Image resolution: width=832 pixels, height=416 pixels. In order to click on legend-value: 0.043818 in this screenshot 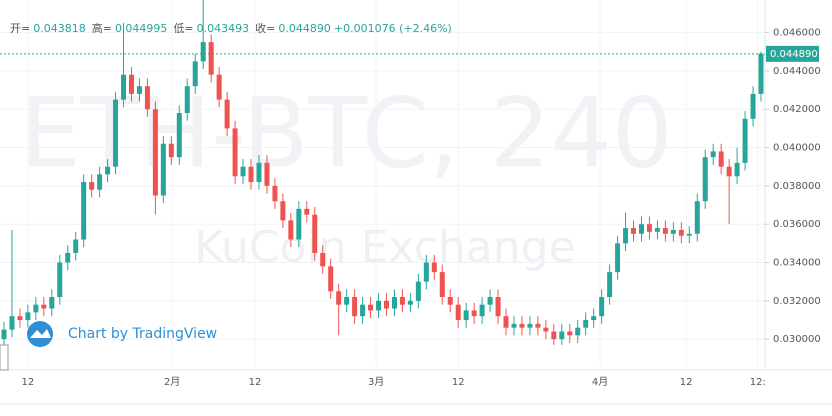, I will do `click(59, 28)`.